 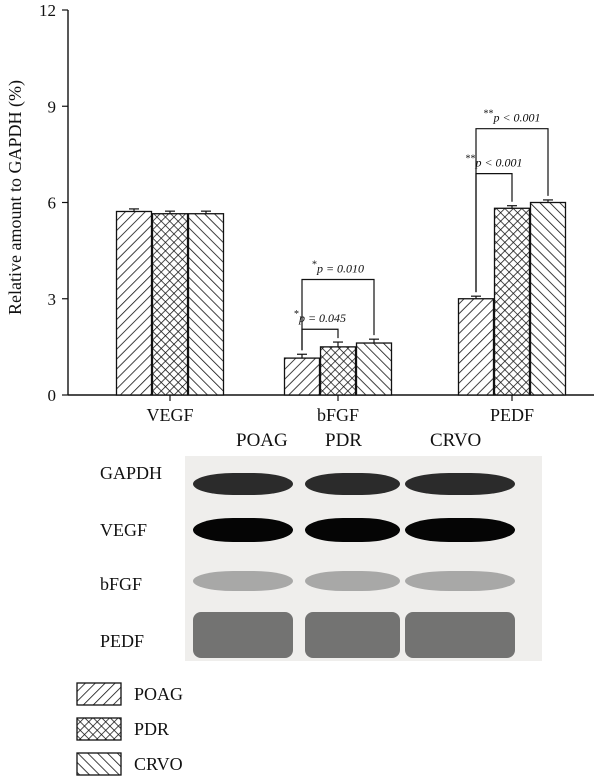 What do you see at coordinates (460, 530) in the screenshot?
I see `blot-band-vegf-crvo` at bounding box center [460, 530].